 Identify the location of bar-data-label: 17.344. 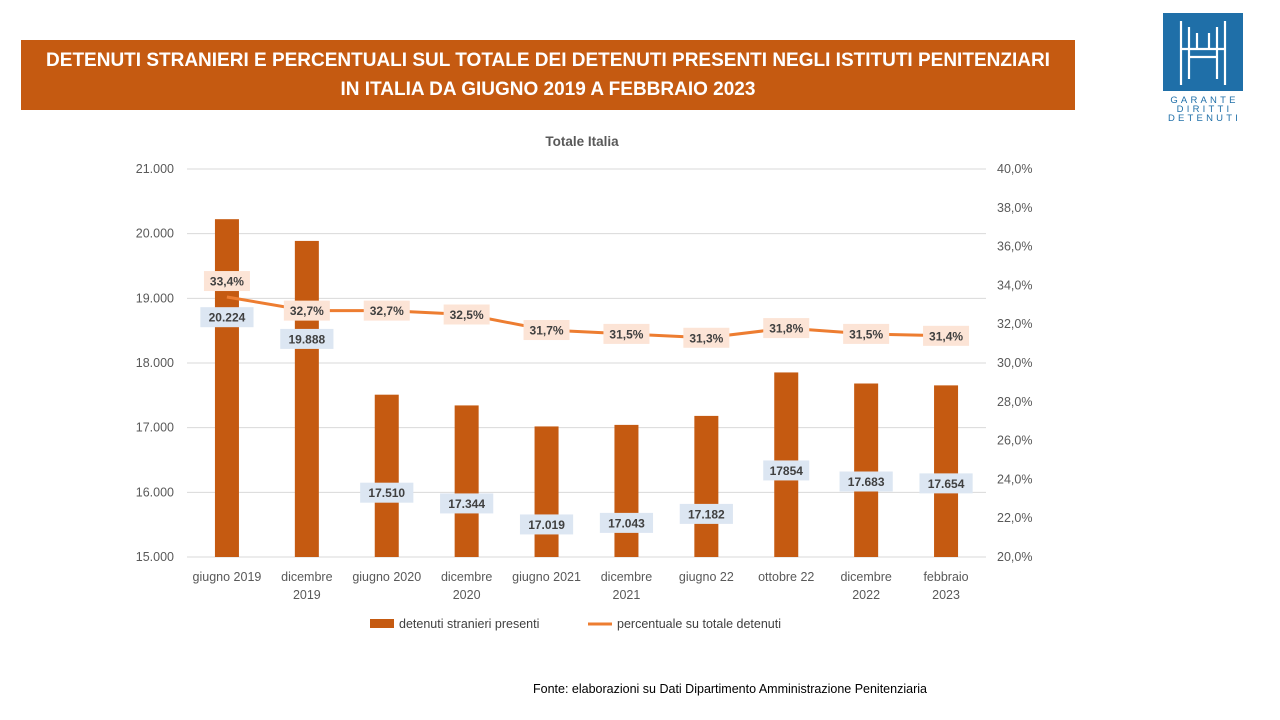
(467, 503).